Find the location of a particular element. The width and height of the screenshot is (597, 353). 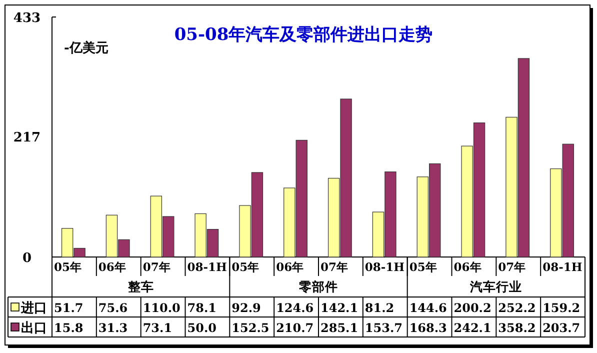

data-label: 200.2 is located at coordinates (473, 308).